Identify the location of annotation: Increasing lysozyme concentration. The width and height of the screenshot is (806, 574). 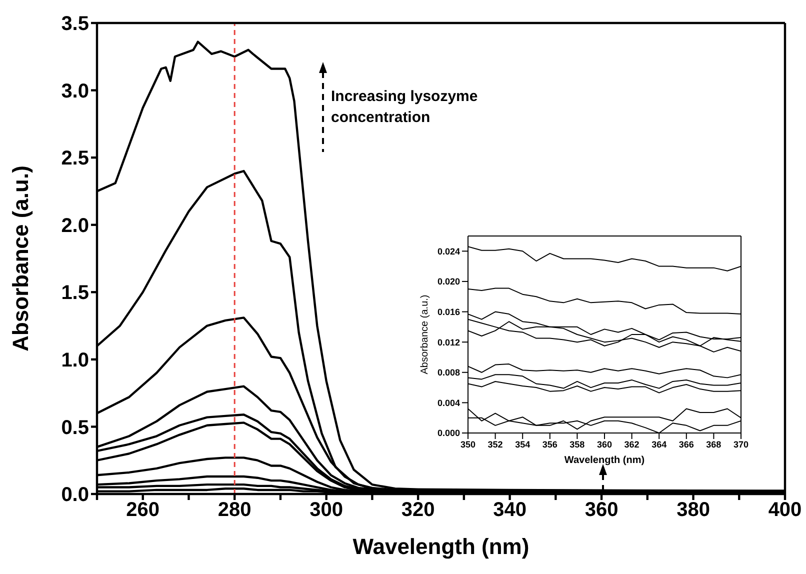
(405, 107).